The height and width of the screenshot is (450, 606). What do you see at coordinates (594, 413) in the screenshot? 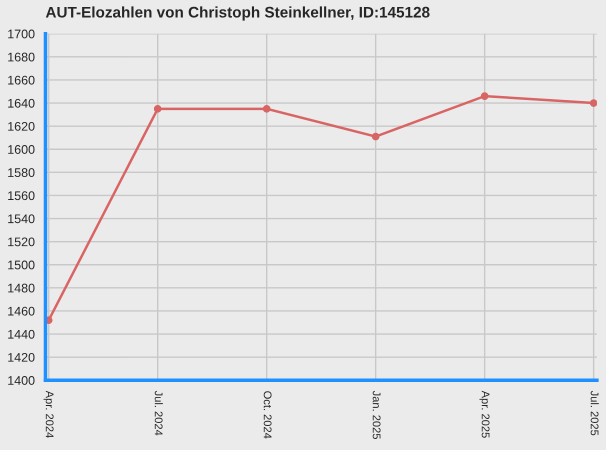
I see `x-tick-label: Jul. 2025` at bounding box center [594, 413].